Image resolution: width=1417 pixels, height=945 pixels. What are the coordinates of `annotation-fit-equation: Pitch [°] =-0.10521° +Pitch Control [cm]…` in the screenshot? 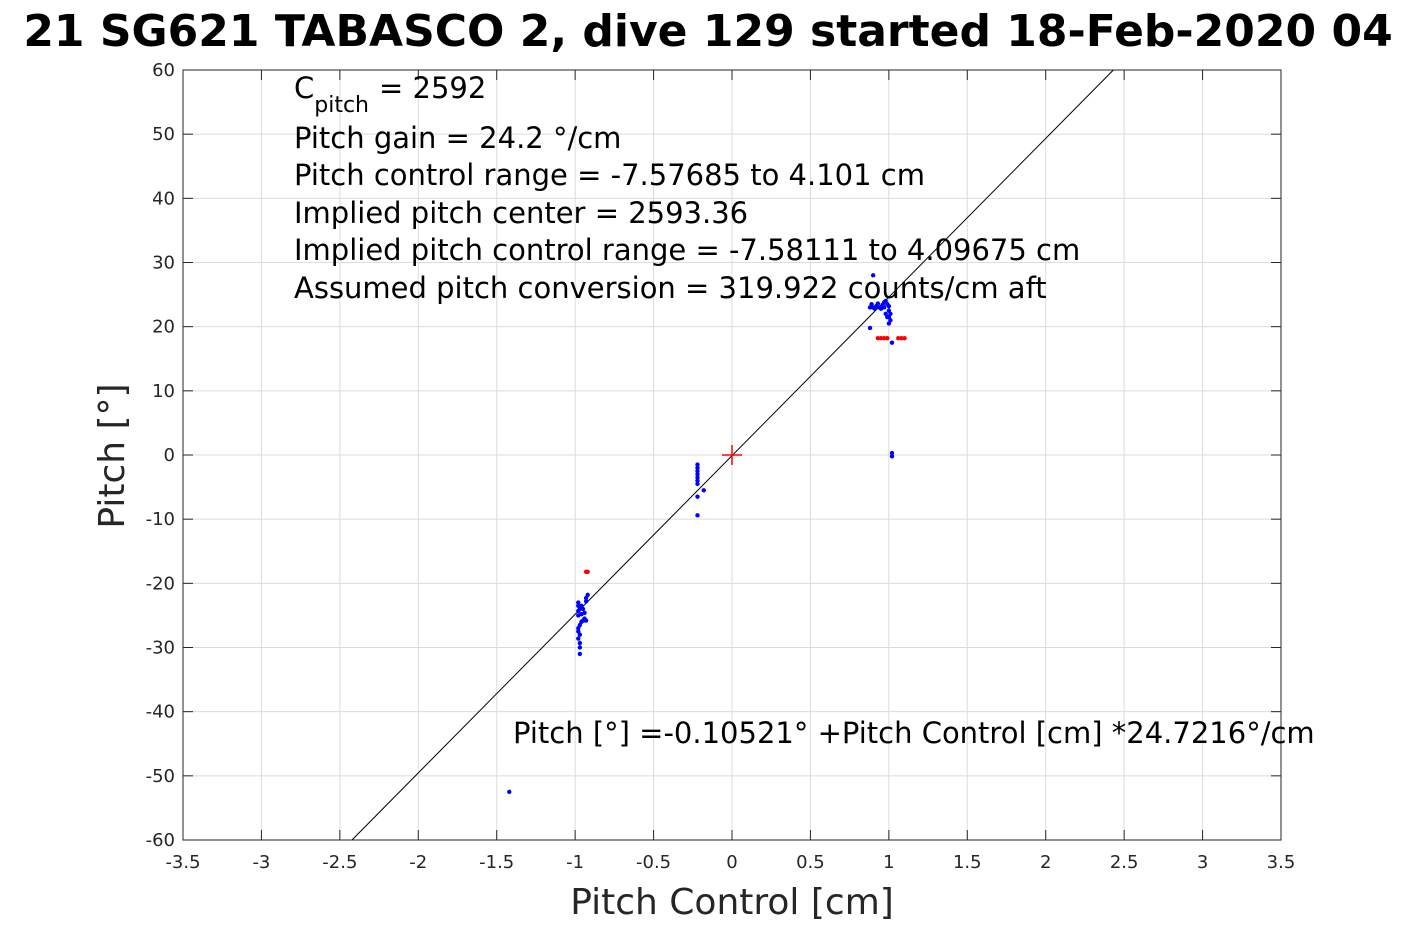 It's located at (914, 733).